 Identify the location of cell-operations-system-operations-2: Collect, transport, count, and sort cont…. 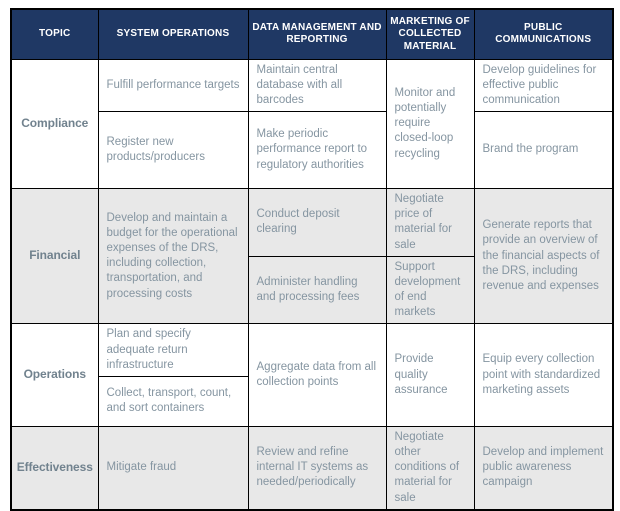
(173, 401).